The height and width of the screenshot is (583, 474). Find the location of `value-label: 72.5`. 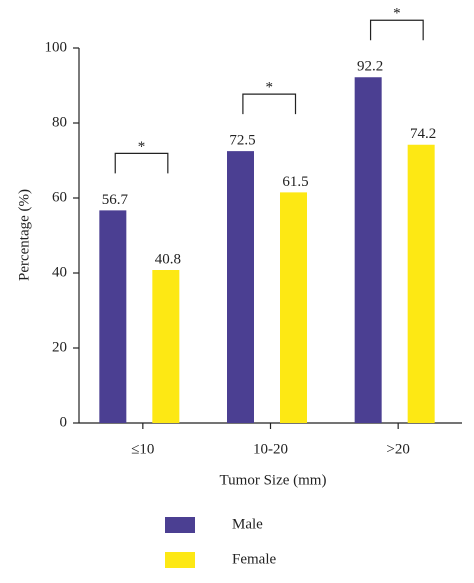

value-label: 72.5 is located at coordinates (242, 141).